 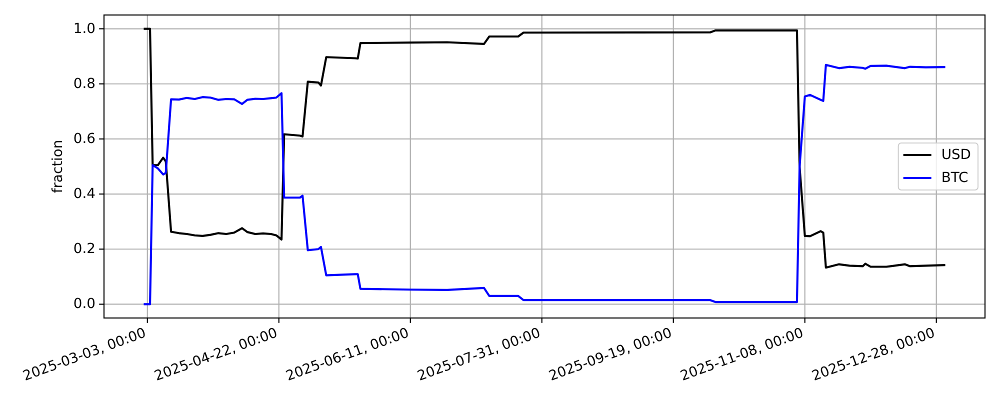 I want to click on y-tick-label: 0.6, so click(x=84, y=138).